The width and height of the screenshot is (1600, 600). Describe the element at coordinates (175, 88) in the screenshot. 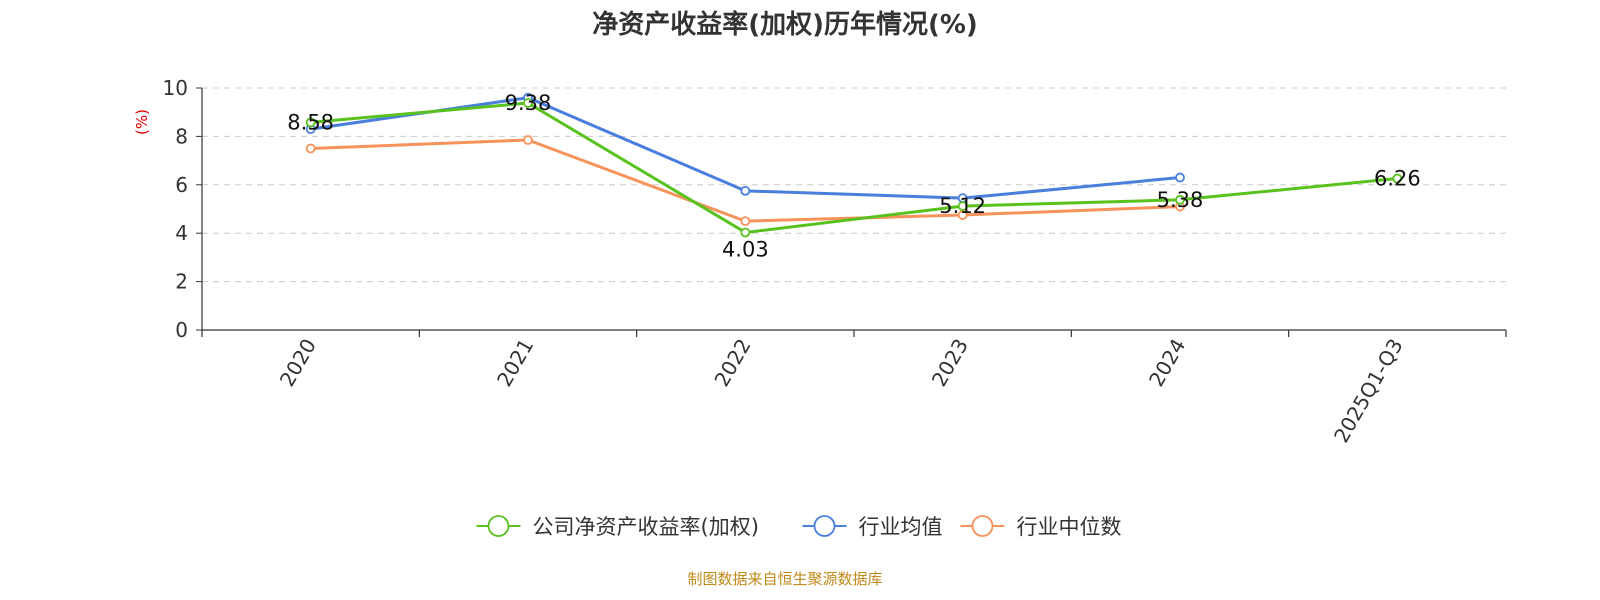

I see `y-tick-label: 10` at that location.